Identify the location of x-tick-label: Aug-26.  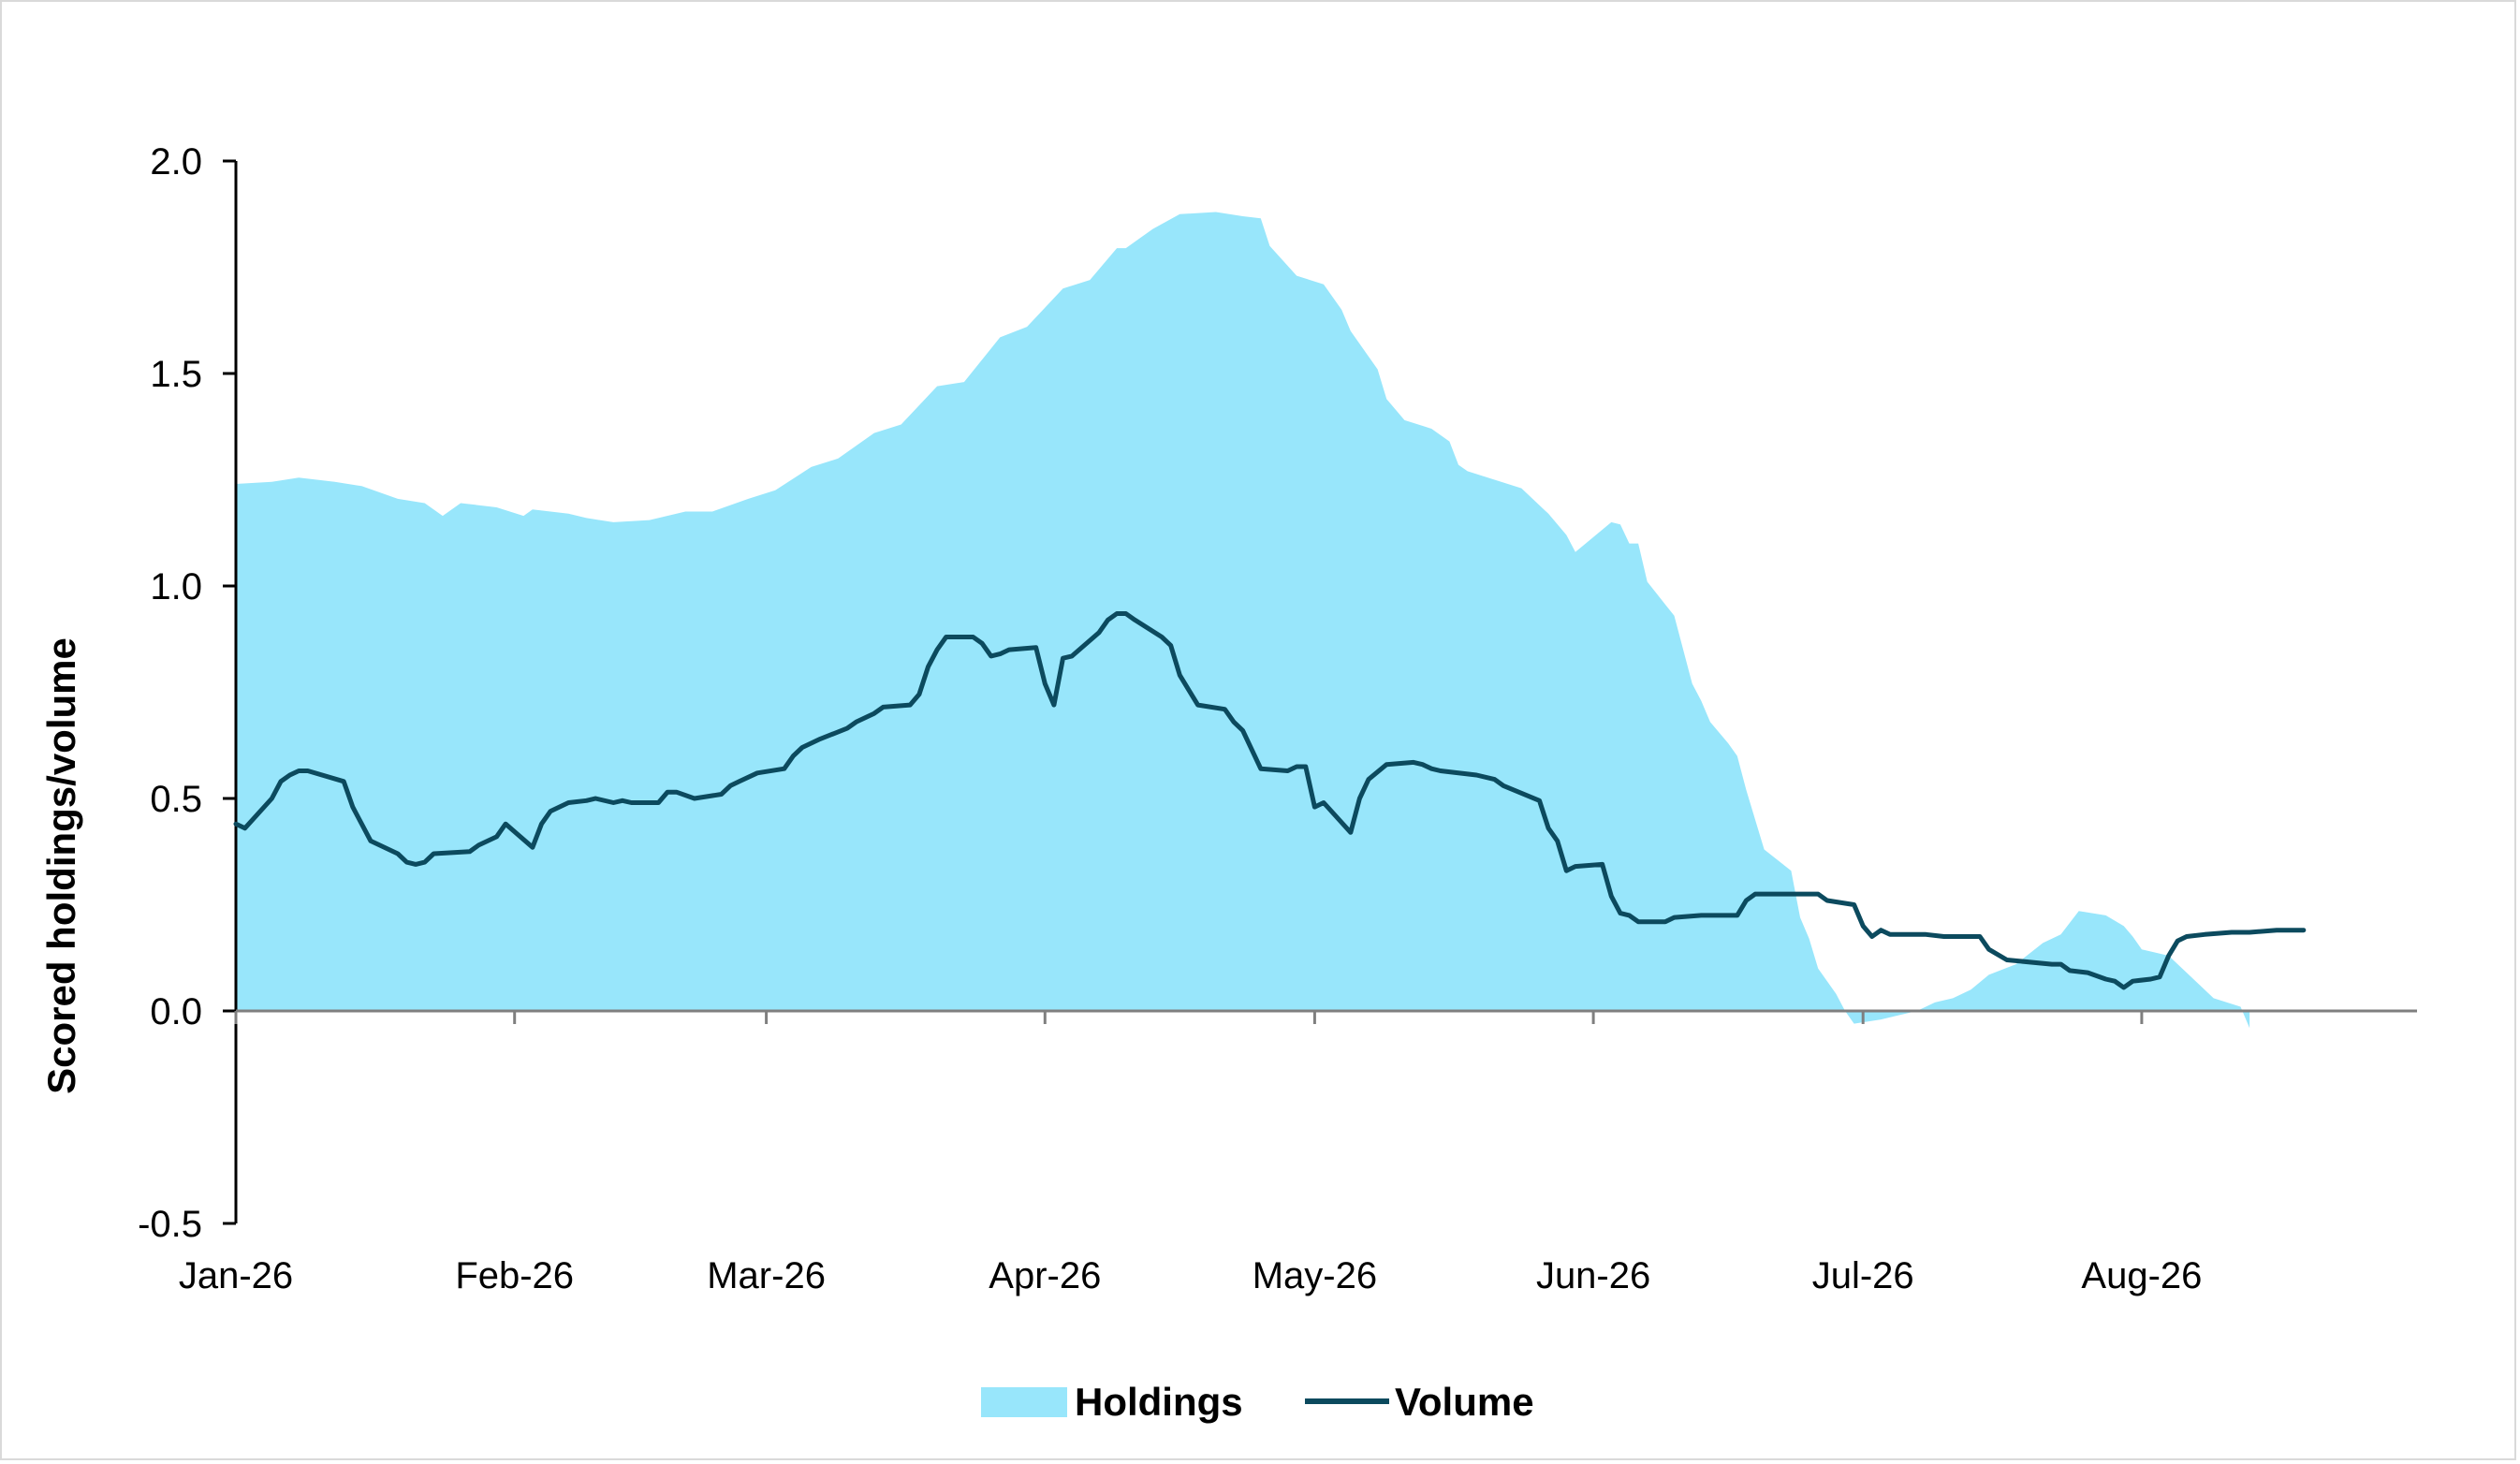
(2141, 1275).